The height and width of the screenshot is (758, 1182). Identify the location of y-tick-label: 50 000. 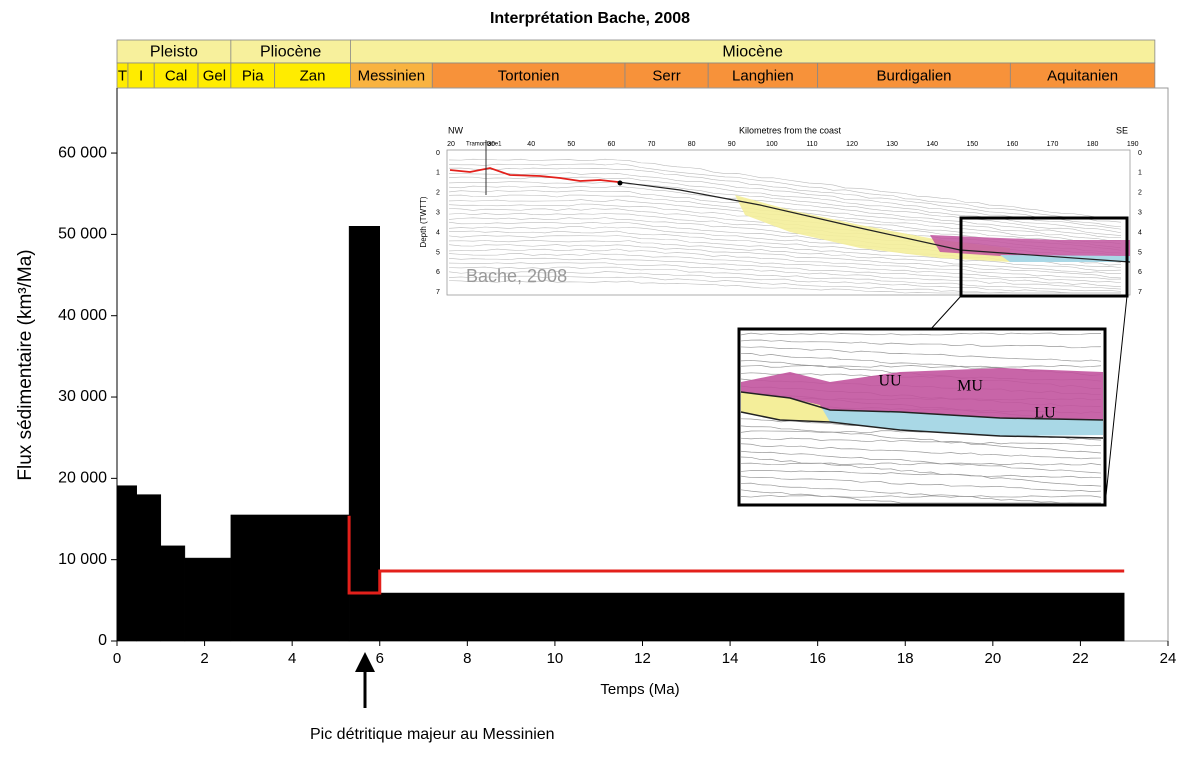
(82, 234).